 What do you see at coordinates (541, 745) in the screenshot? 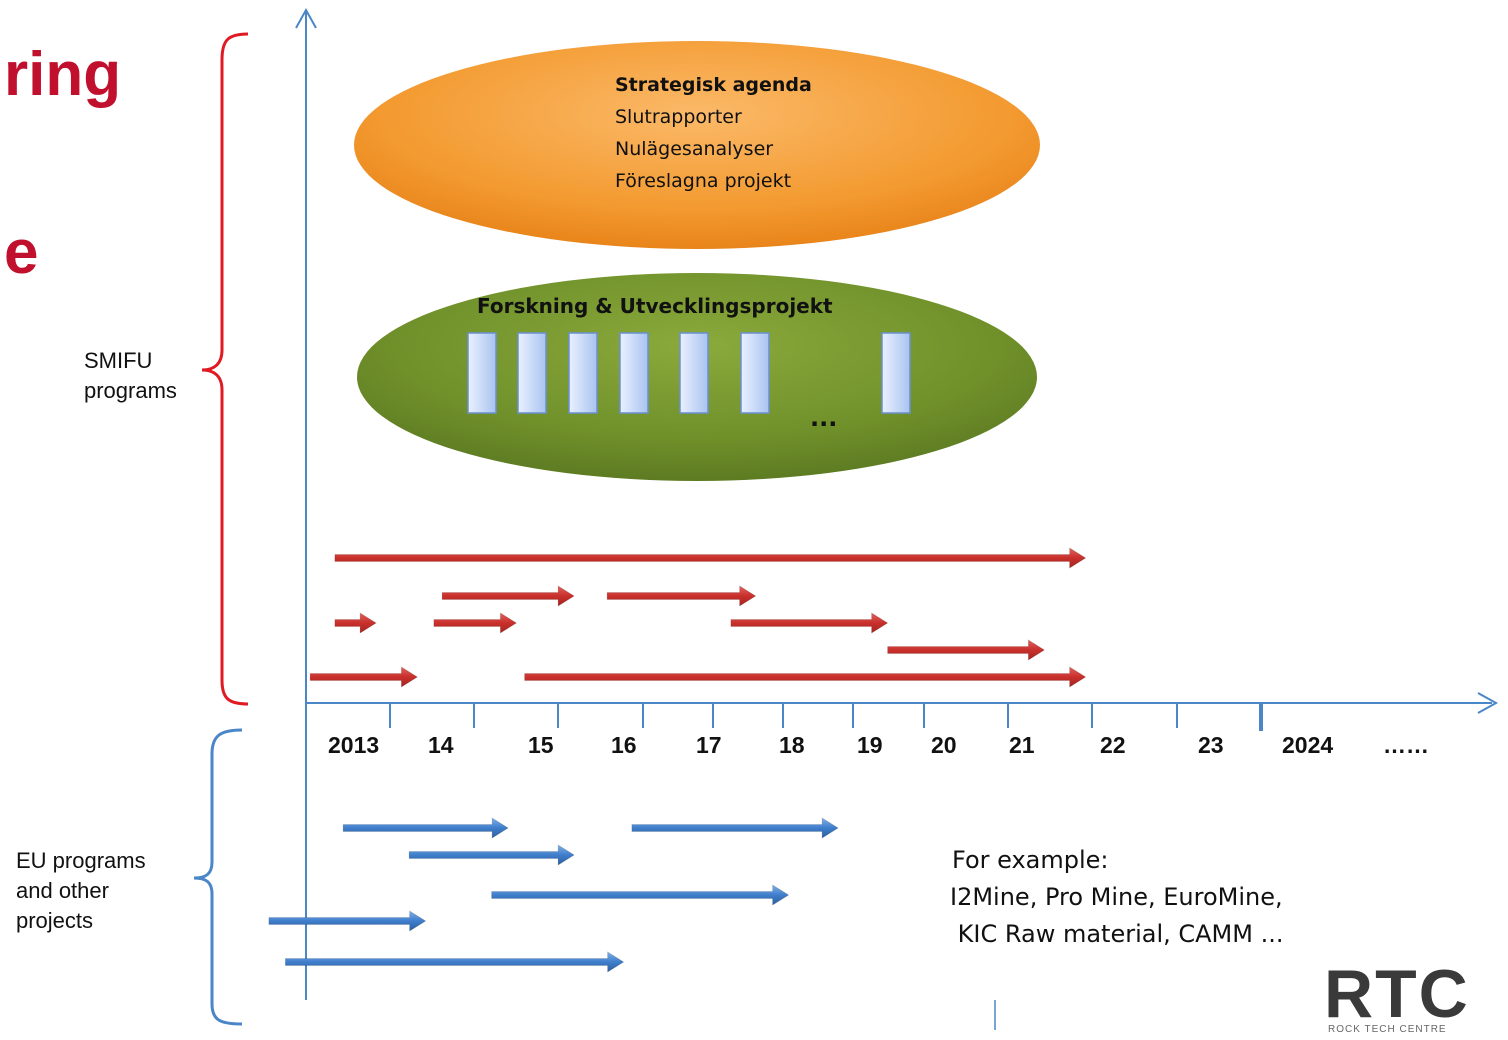
I see `year-label: 15` at bounding box center [541, 745].